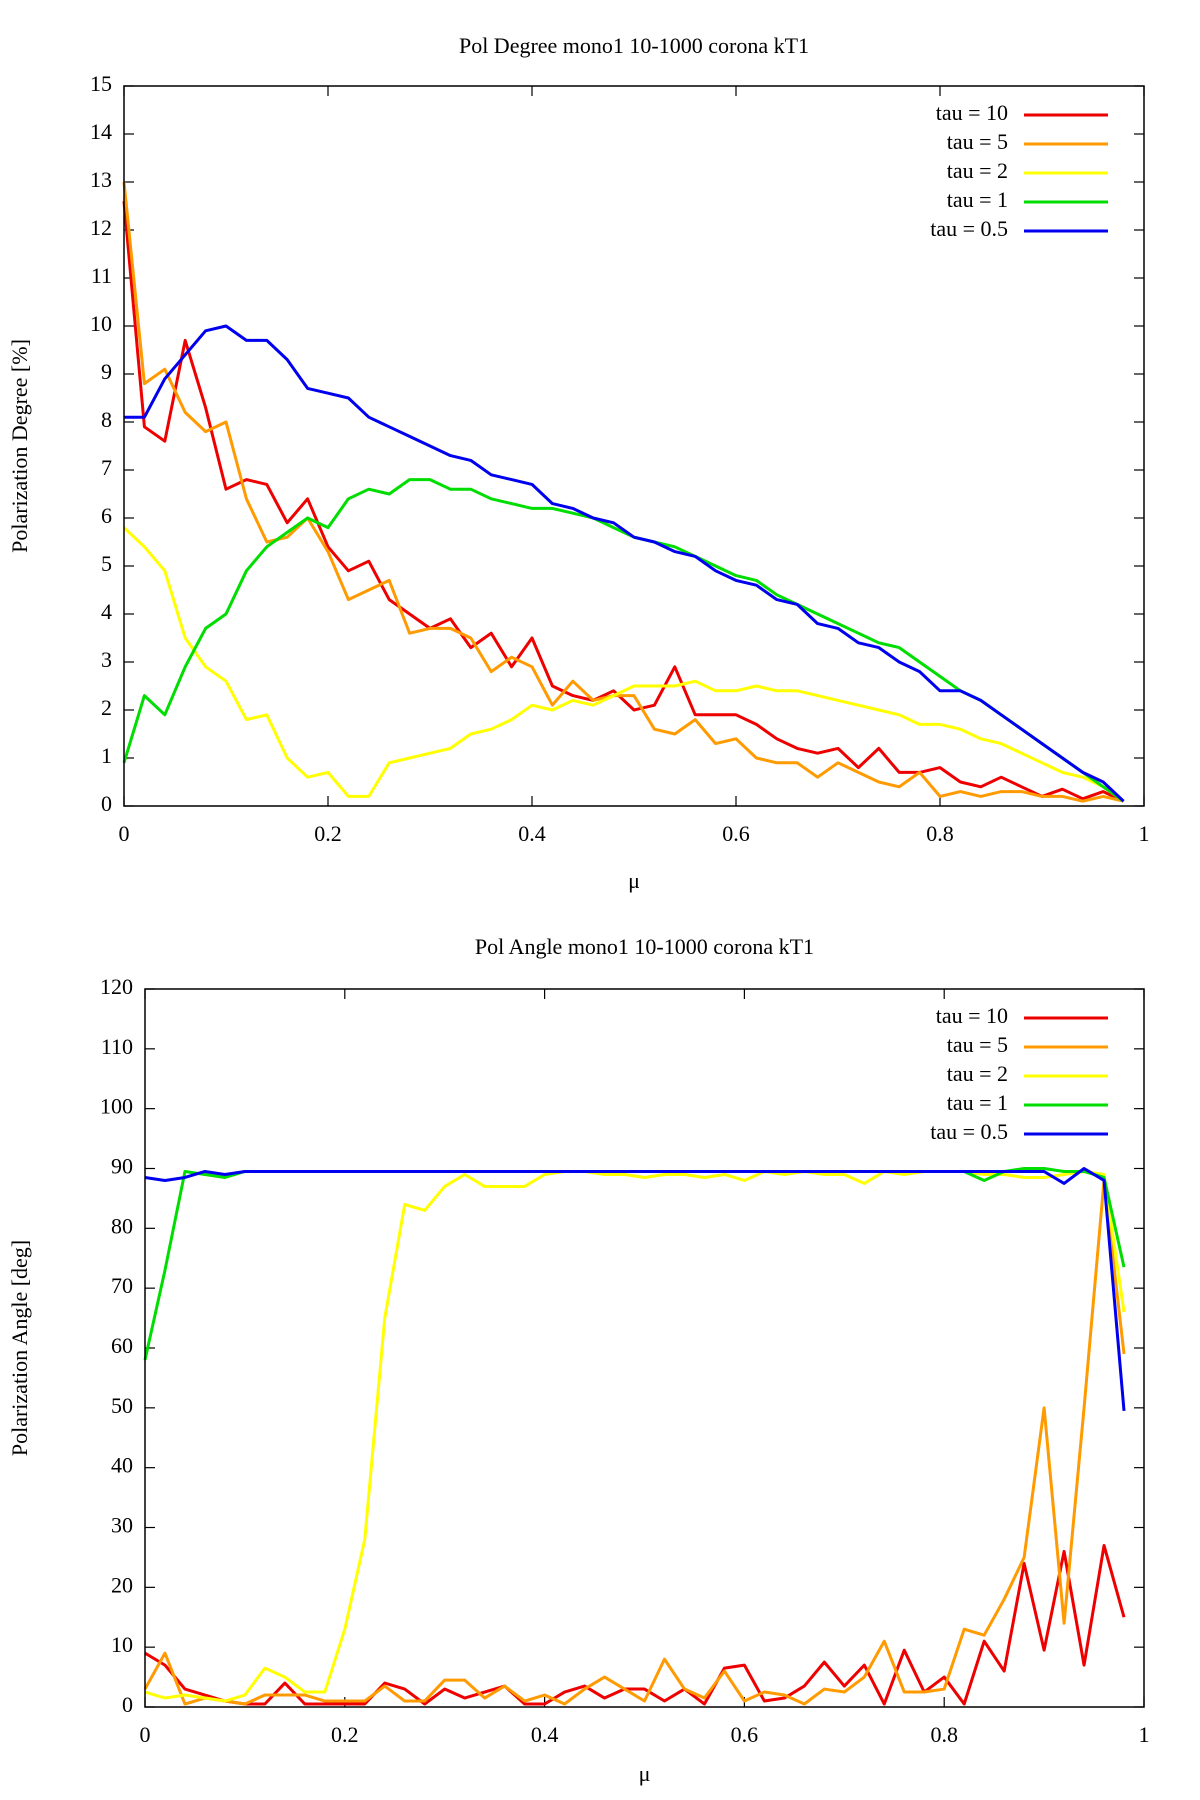 The width and height of the screenshot is (1200, 1800). I want to click on chart-title: Pol Angle mono1 10-1000 corona kT1, so click(644, 946).